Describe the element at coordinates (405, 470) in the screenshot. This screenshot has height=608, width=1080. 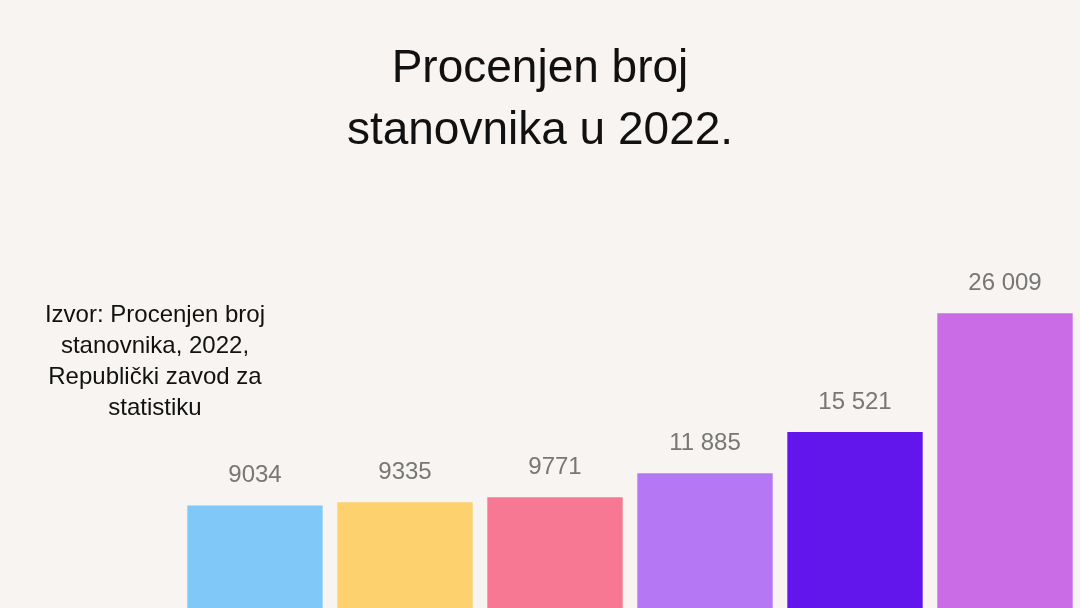
I see `data-label: 9335` at that location.